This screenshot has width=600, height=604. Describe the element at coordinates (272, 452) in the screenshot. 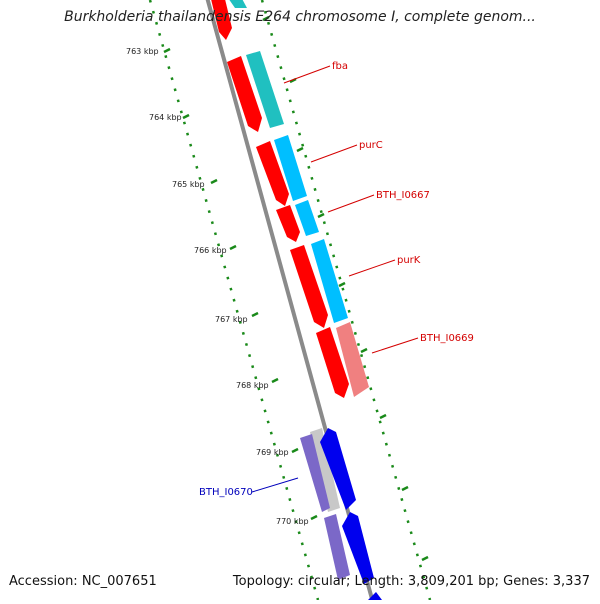

I see `ruler-label: 769 kbp` at that location.